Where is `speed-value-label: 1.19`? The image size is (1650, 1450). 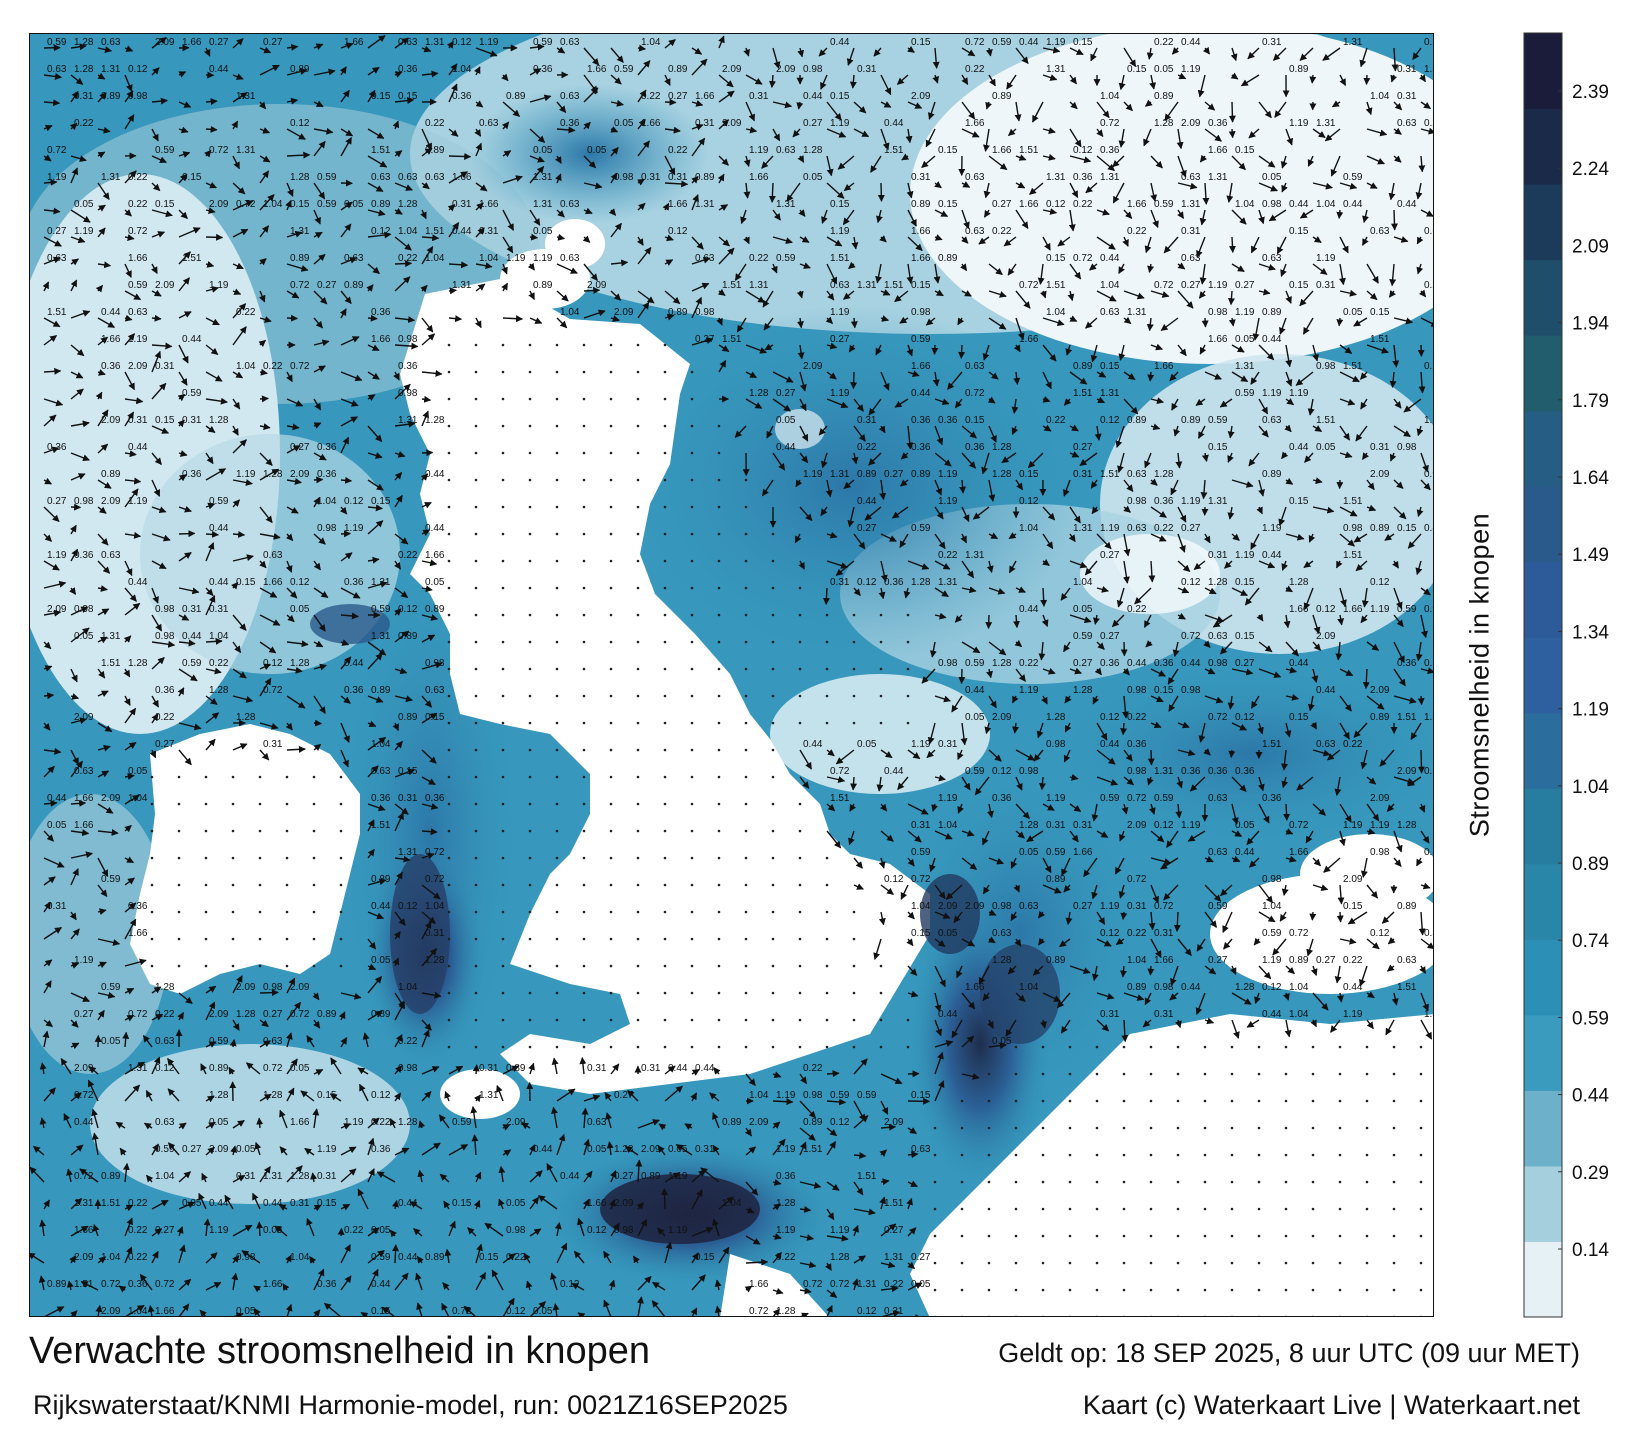 speed-value-label: 1.19 is located at coordinates (840, 1230).